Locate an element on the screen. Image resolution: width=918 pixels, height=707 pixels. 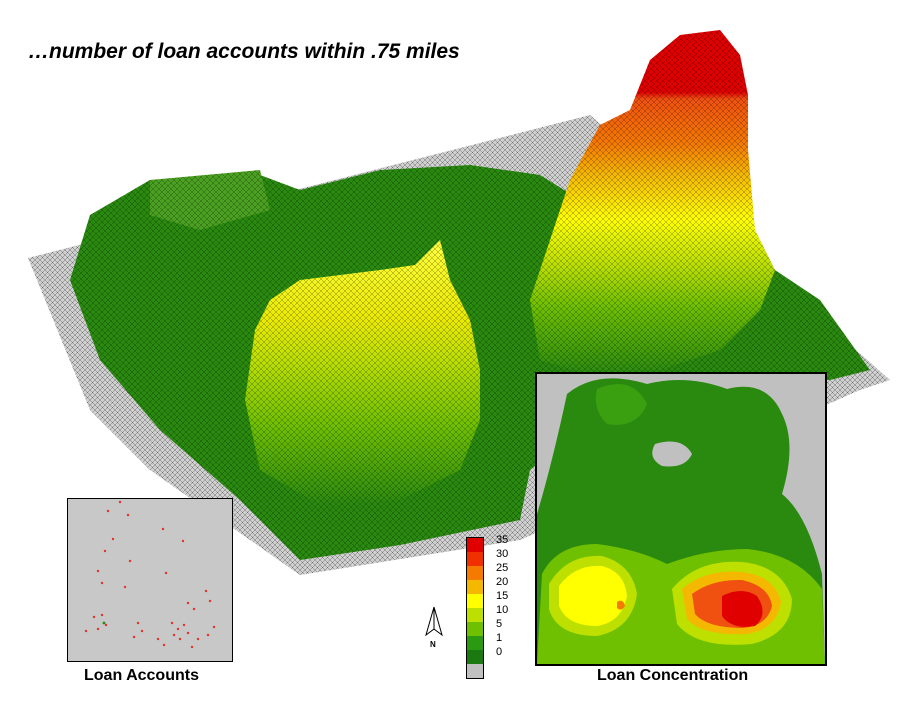
loan-accounts-map is located at coordinates (150, 580).